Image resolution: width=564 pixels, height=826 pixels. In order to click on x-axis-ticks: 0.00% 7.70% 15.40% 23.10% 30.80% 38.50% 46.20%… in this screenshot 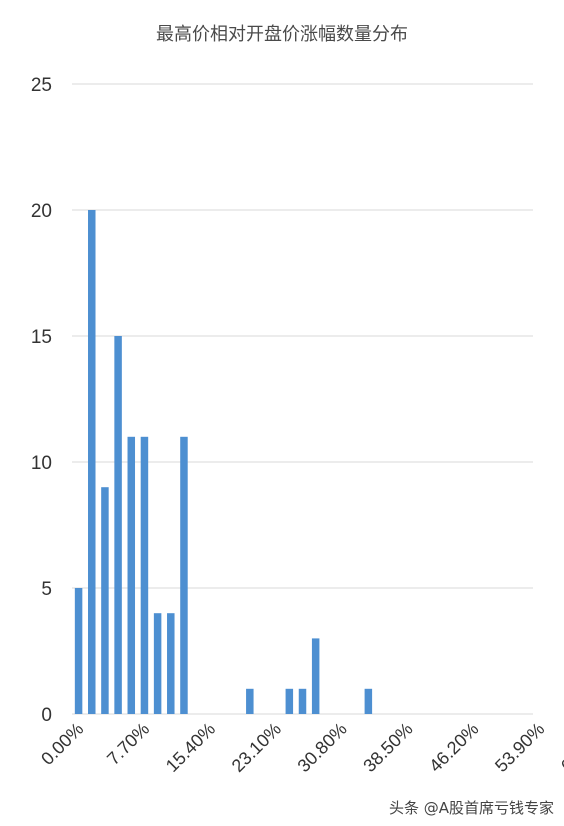, I will do `click(300, 747)`.